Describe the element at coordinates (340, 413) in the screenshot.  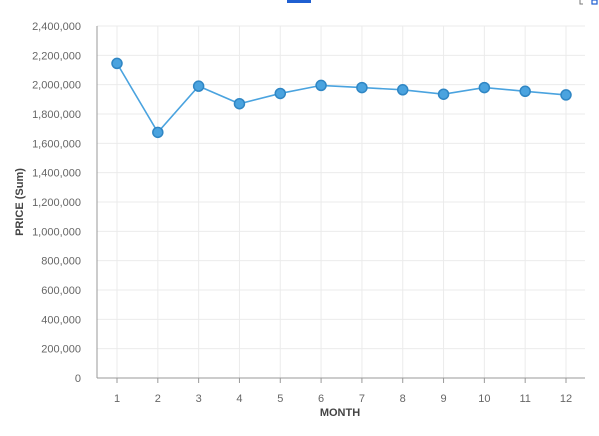
I see `x-axis-title: MONTH` at that location.